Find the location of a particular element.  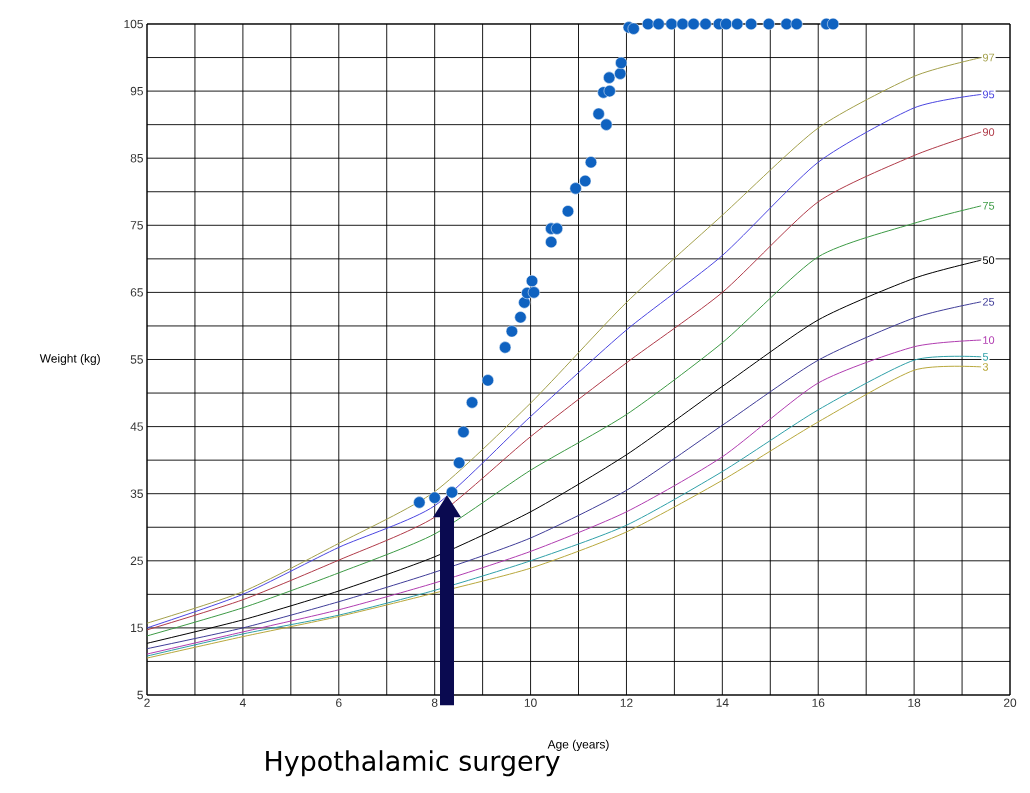

series-label: 97 is located at coordinates (988, 57).